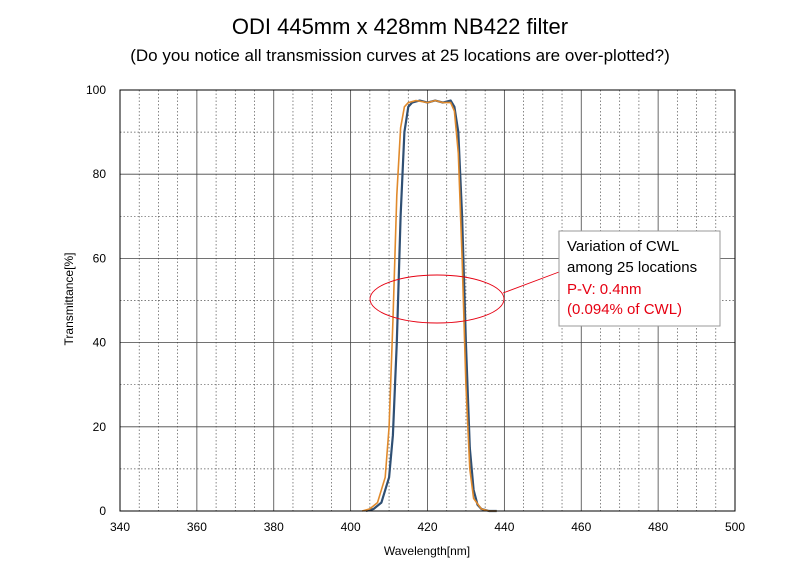 This screenshot has height=573, width=800. What do you see at coordinates (100, 427) in the screenshot?
I see `y-tick-label: 20` at bounding box center [100, 427].